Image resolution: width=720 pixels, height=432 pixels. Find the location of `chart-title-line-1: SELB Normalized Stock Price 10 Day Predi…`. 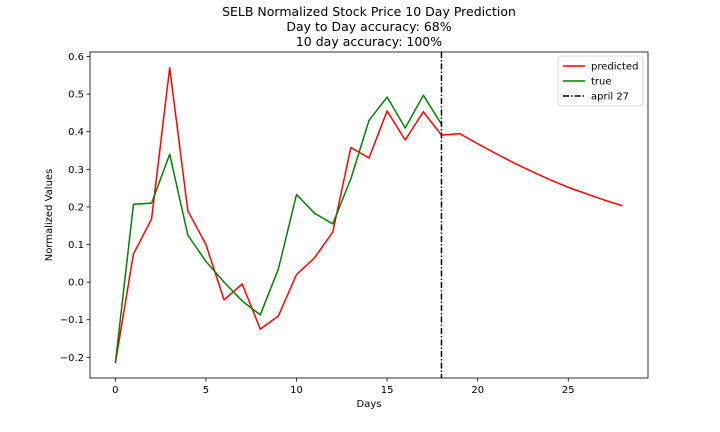

chart-title-line-1: SELB Normalized Stock Price 10 Day Predi… is located at coordinates (369, 11).